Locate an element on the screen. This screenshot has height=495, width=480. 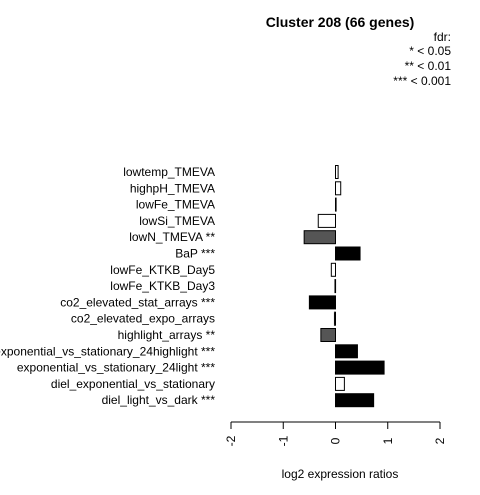
category-label: diel_exponential_vs_stationary is located at coordinates (133, 384).